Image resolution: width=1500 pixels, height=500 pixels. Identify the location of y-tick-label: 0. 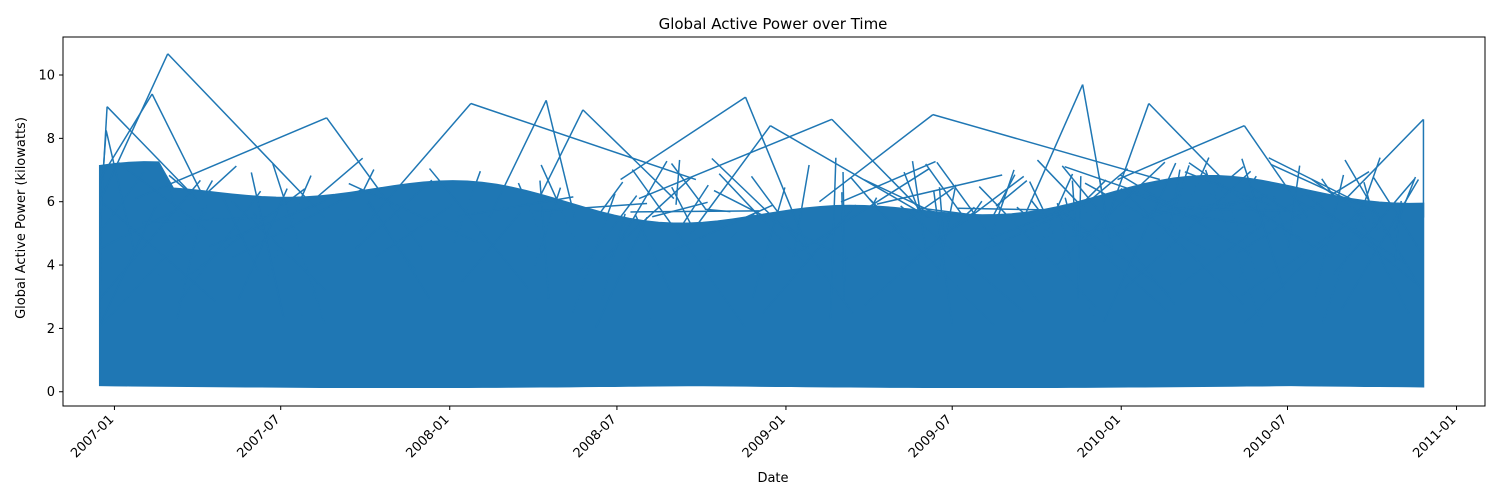
(51, 392).